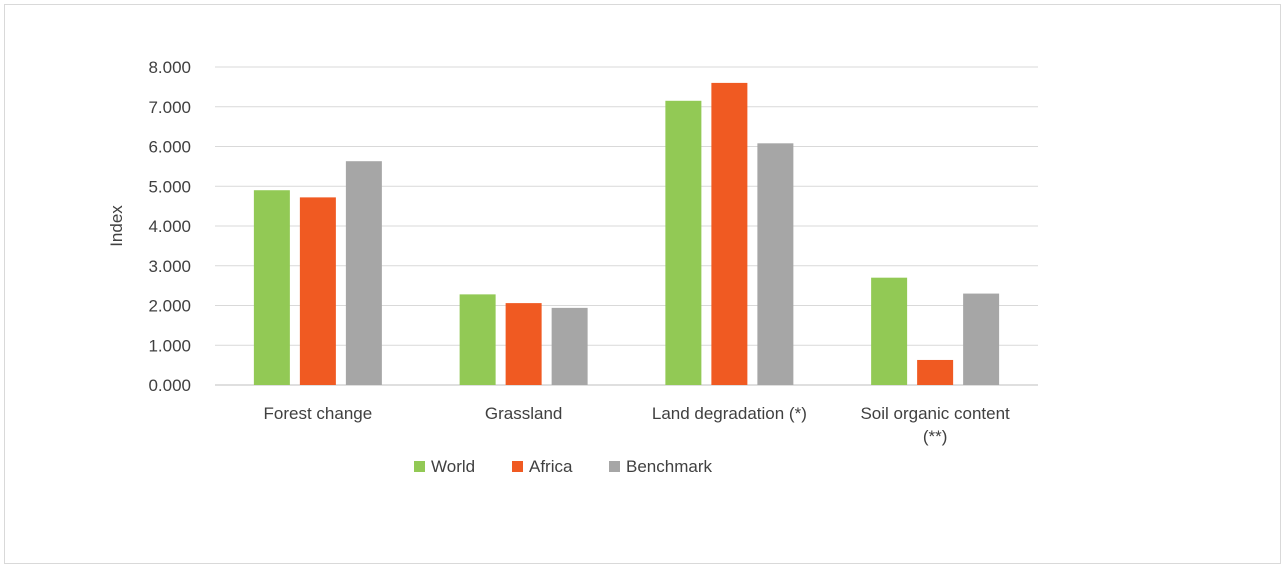 The height and width of the screenshot is (564, 1287). Describe the element at coordinates (169, 67) in the screenshot. I see `y-tick-label: 8.000` at that location.